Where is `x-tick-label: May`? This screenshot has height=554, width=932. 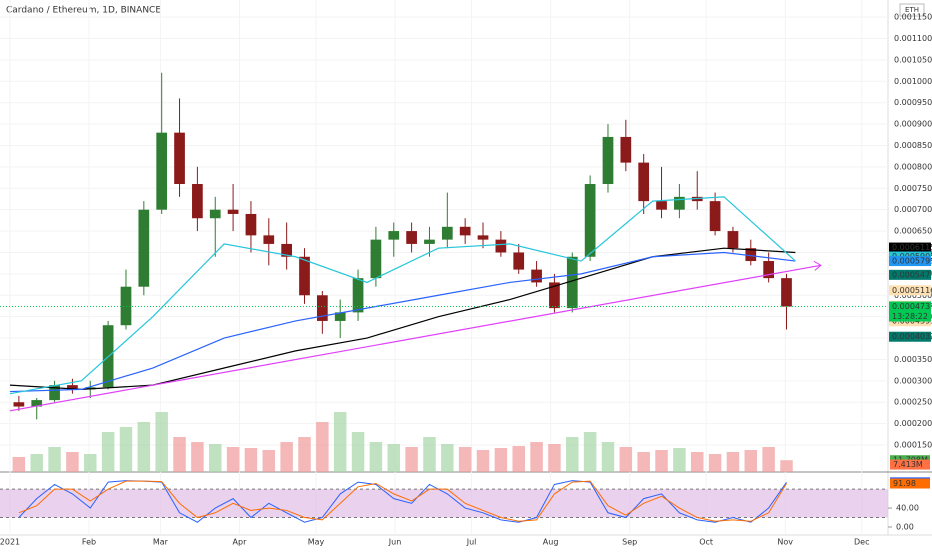
x-tick-label: May is located at coordinates (316, 542).